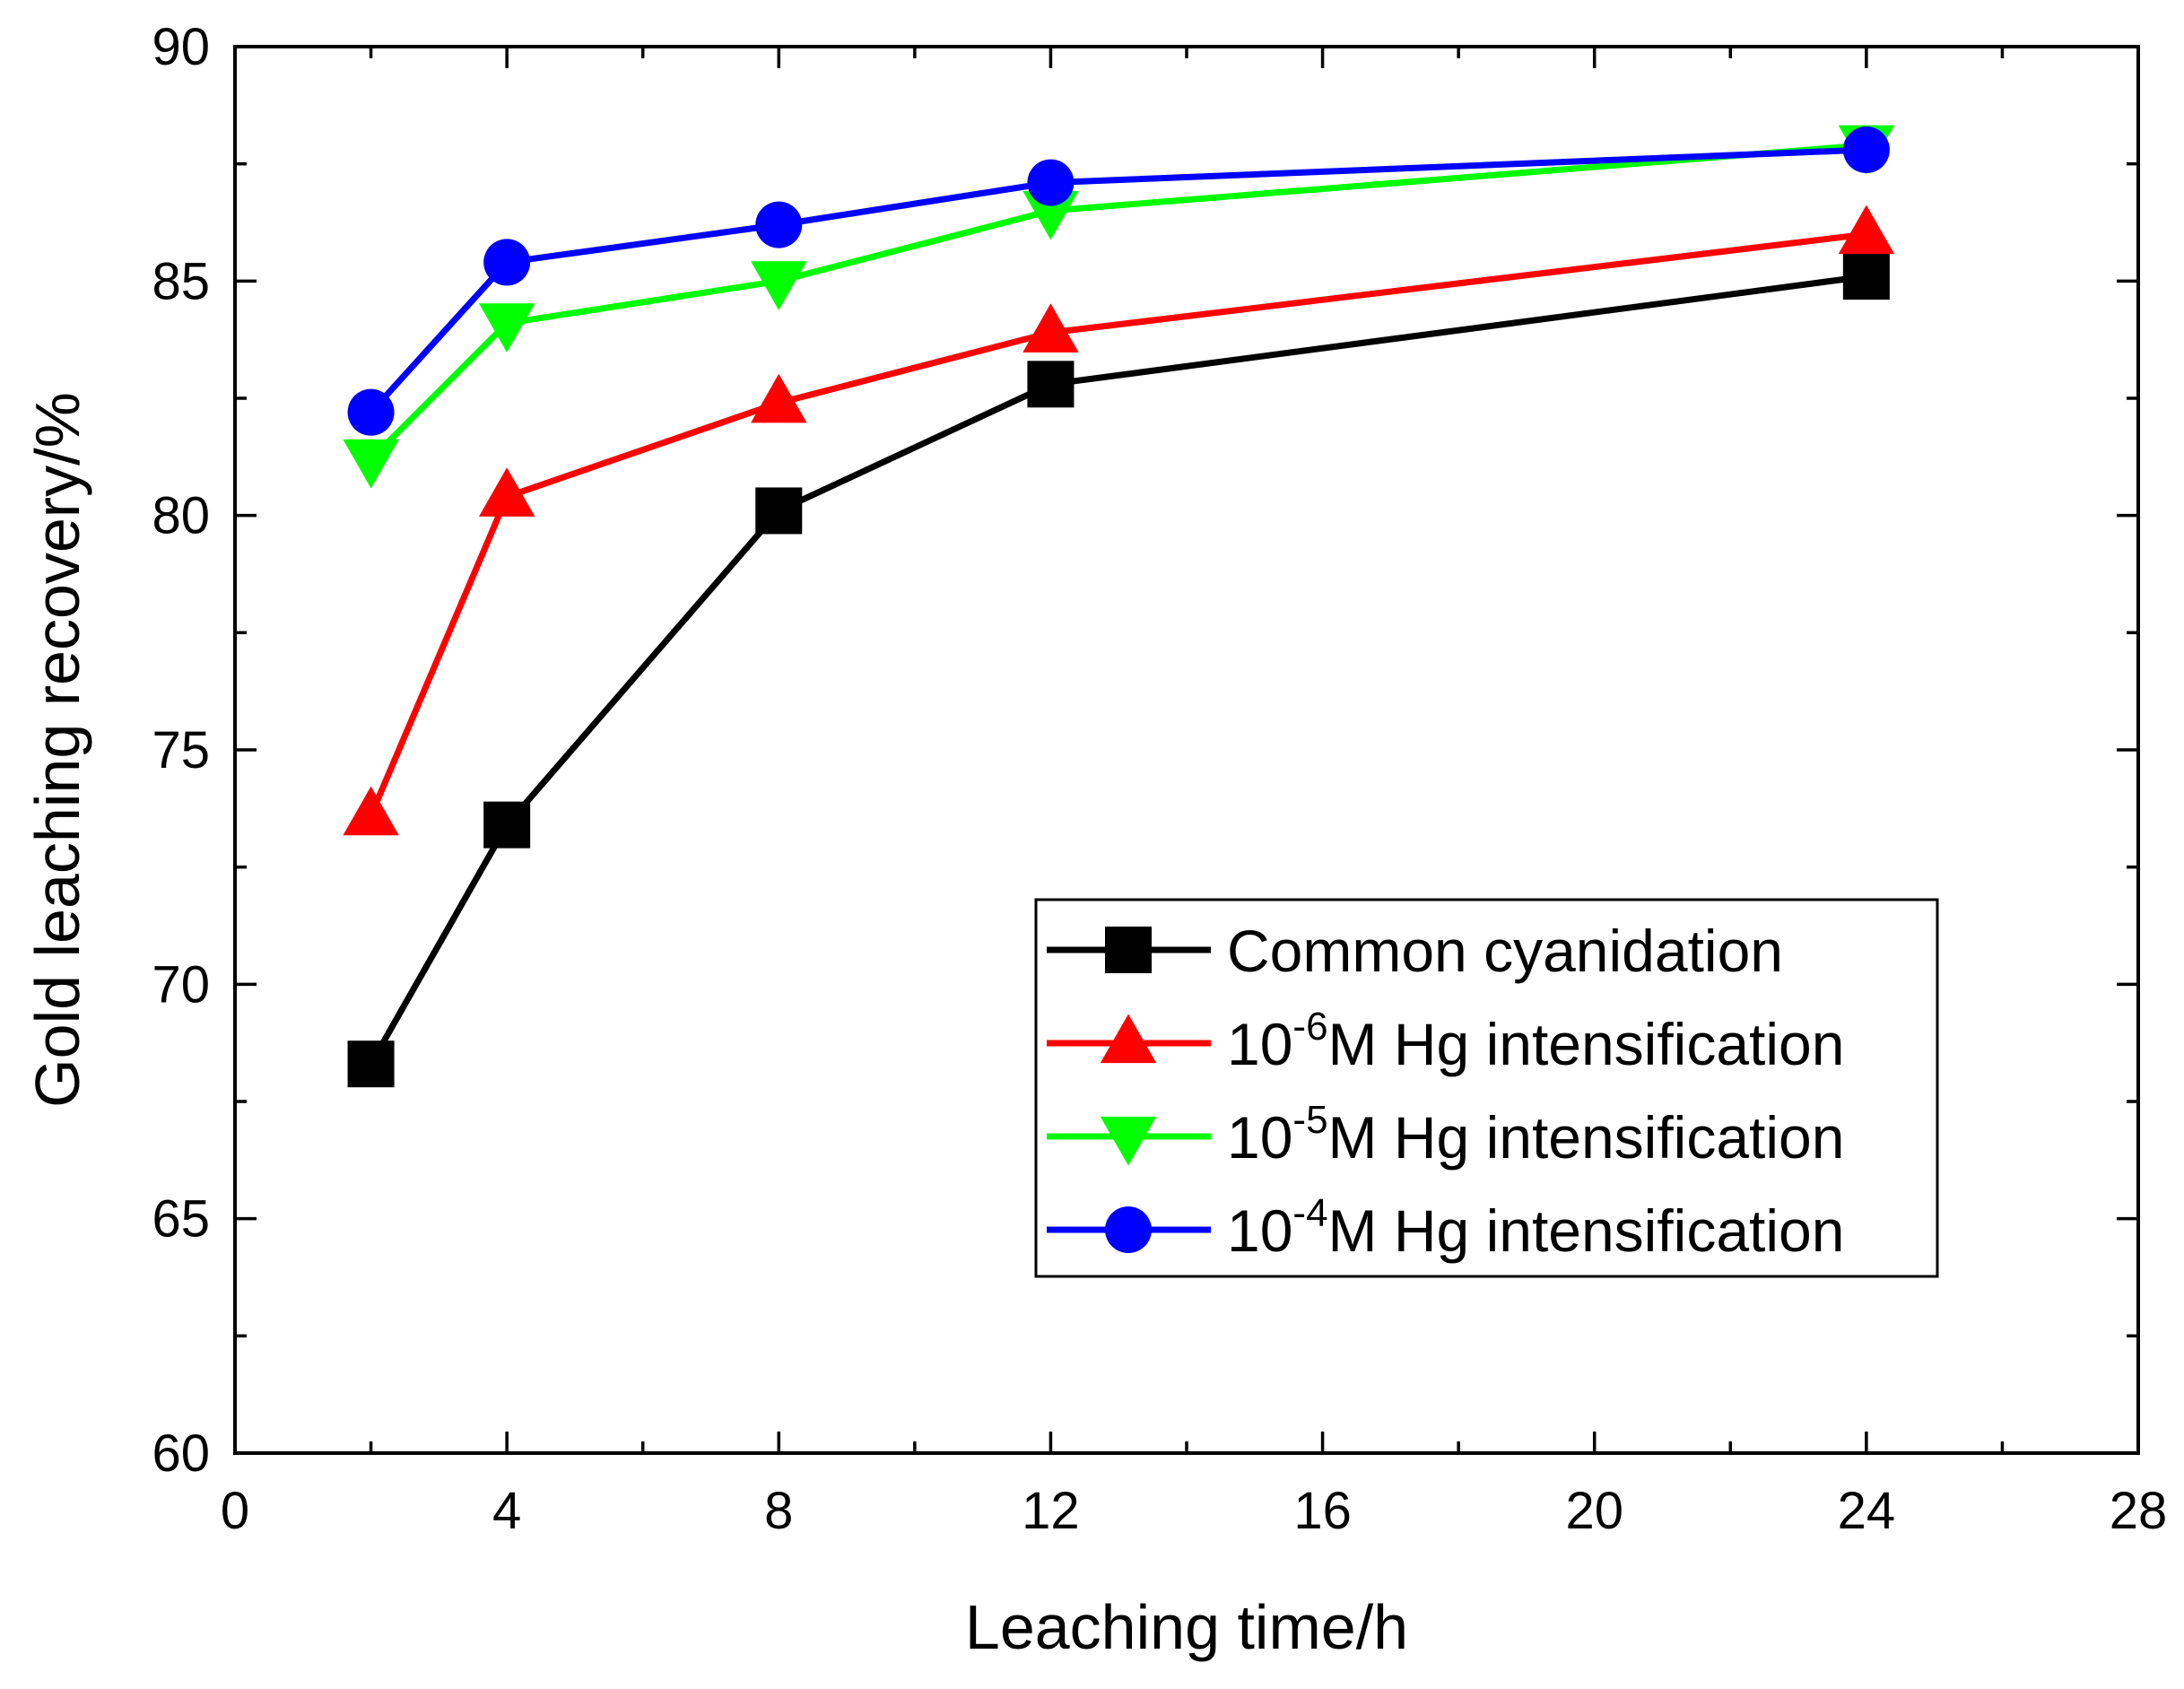  Describe the element at coordinates (235, 1511) in the screenshot. I see `x-tick-label: 0` at that location.